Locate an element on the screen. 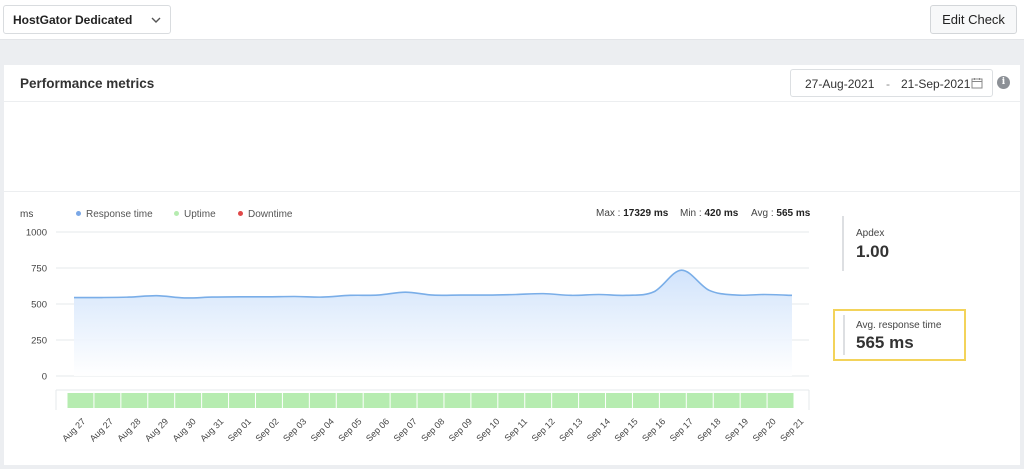  x-tick-label: Sep 07 is located at coordinates (405, 429).